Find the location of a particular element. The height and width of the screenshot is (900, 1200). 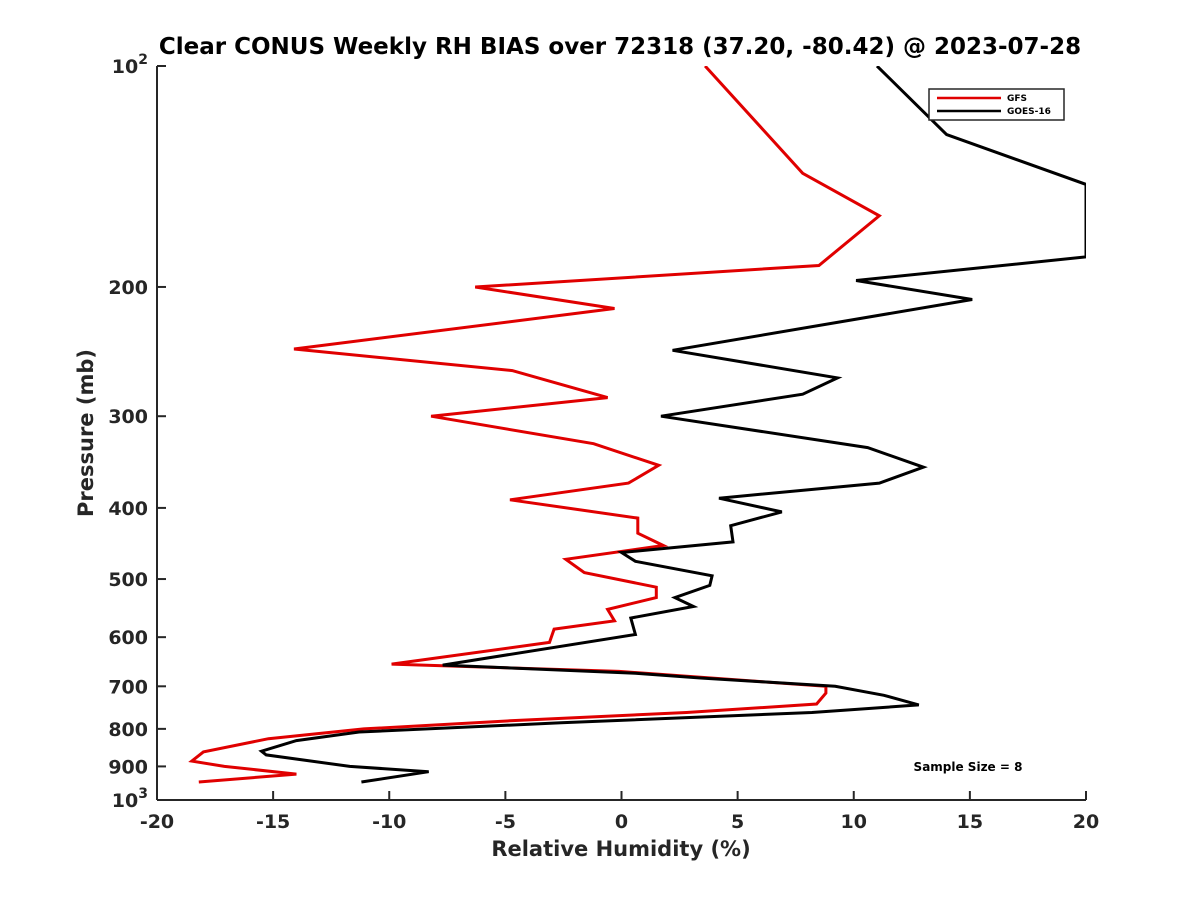

legend: GFS GOES-16 is located at coordinates (996, 104).